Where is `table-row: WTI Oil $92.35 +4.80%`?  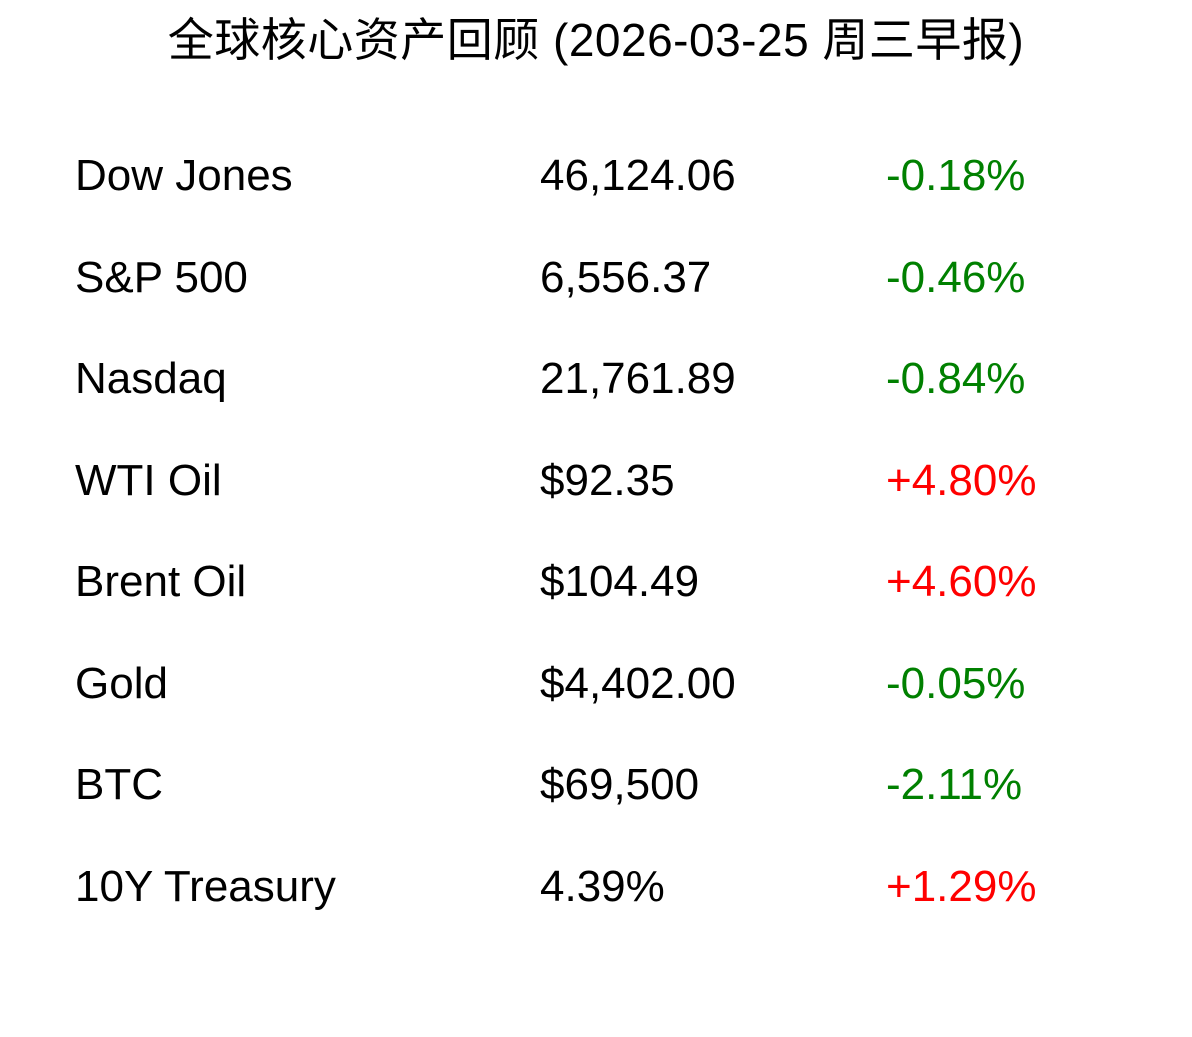
table-row: WTI Oil $92.35 +4.80% is located at coordinates (633, 506).